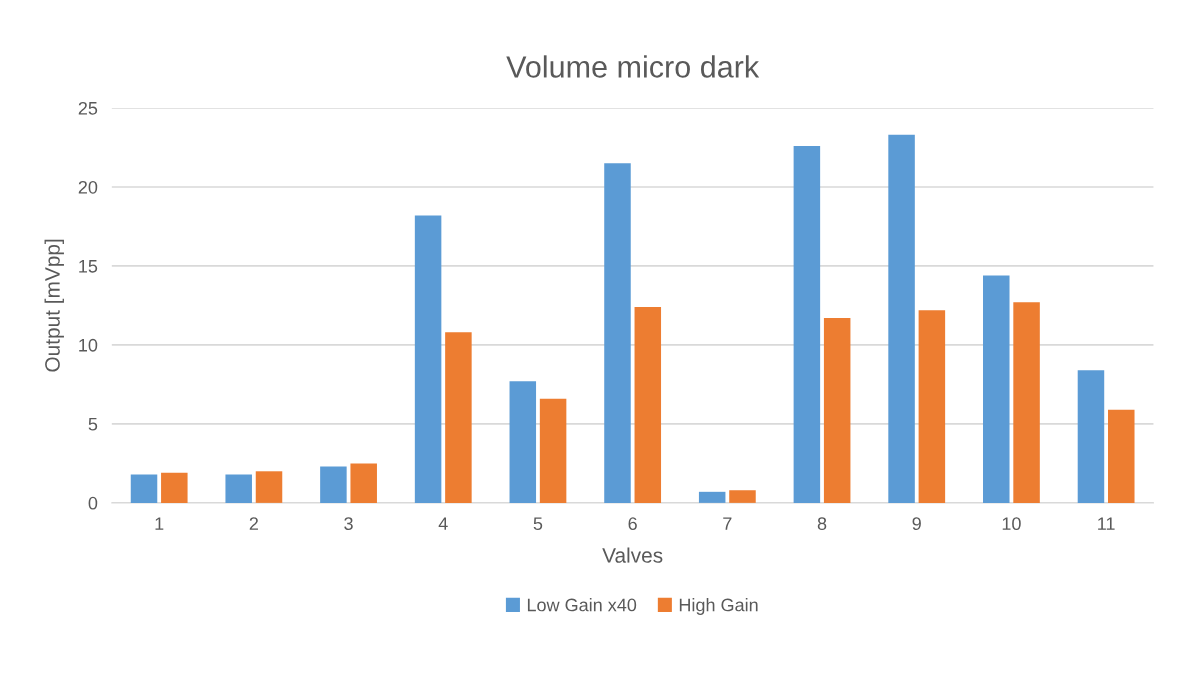  What do you see at coordinates (916, 524) in the screenshot?
I see `x-tick-label: 9` at bounding box center [916, 524].